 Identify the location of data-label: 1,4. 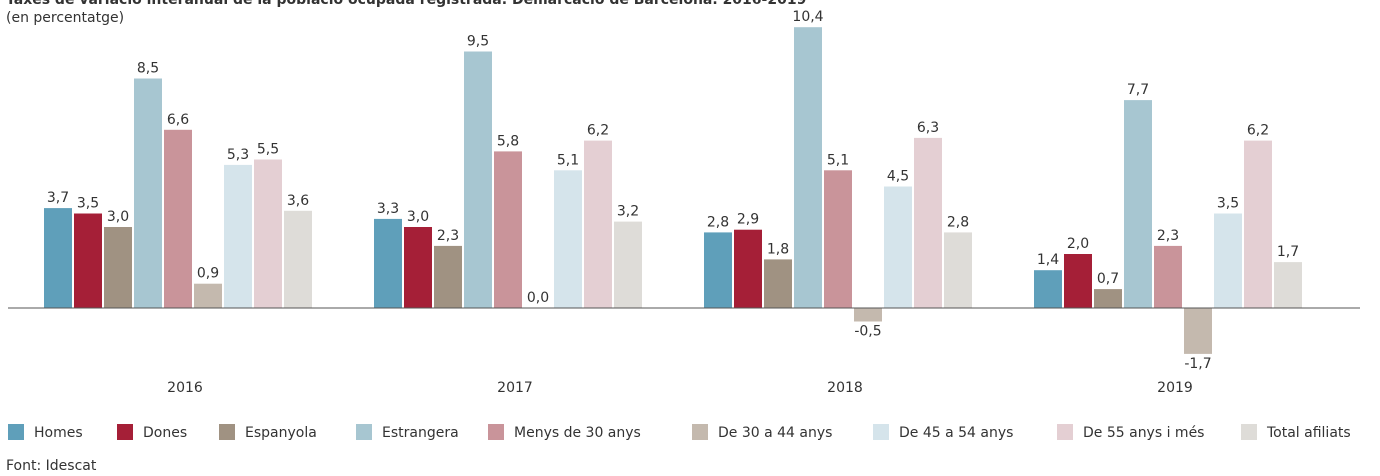
(1048, 260).